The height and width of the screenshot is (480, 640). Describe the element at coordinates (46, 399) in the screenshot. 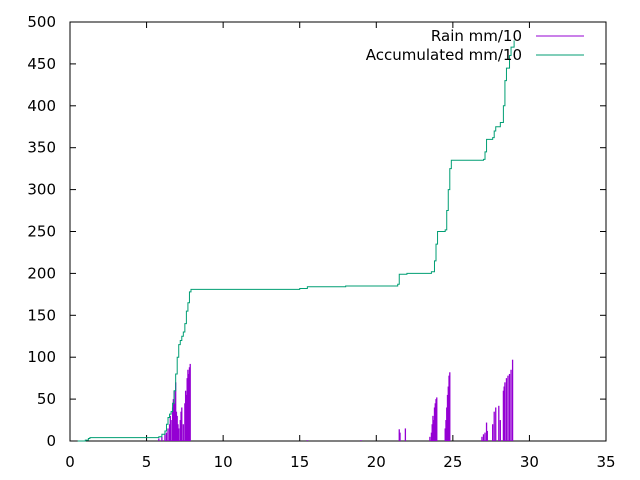

I see `y-tick-label: 50` at that location.